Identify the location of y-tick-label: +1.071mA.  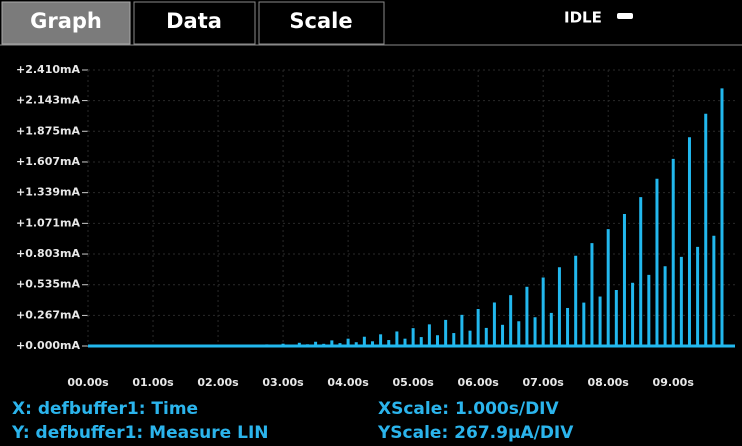
(48, 222).